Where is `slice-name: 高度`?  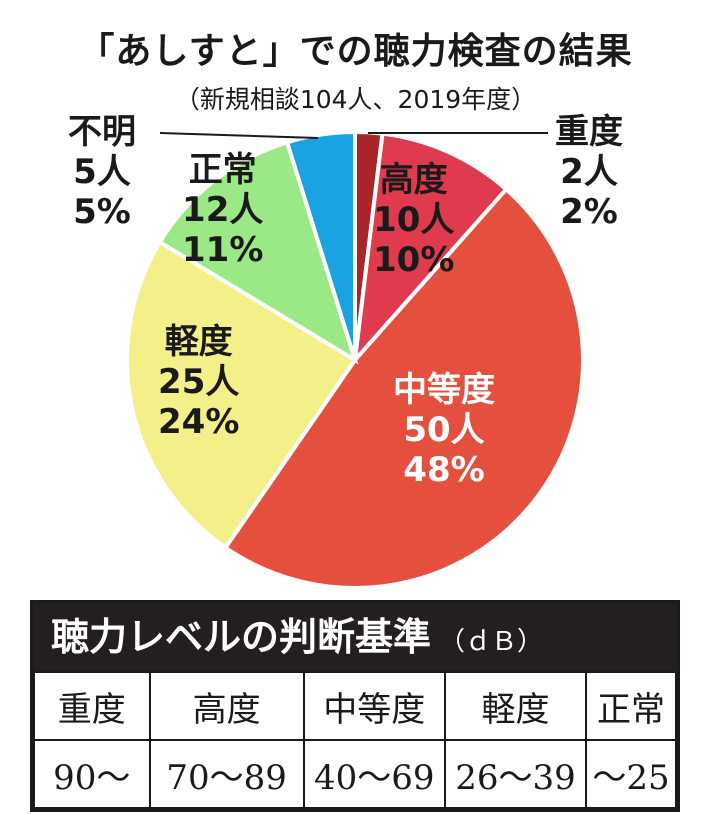
slice-name: 高度 is located at coordinates (413, 180).